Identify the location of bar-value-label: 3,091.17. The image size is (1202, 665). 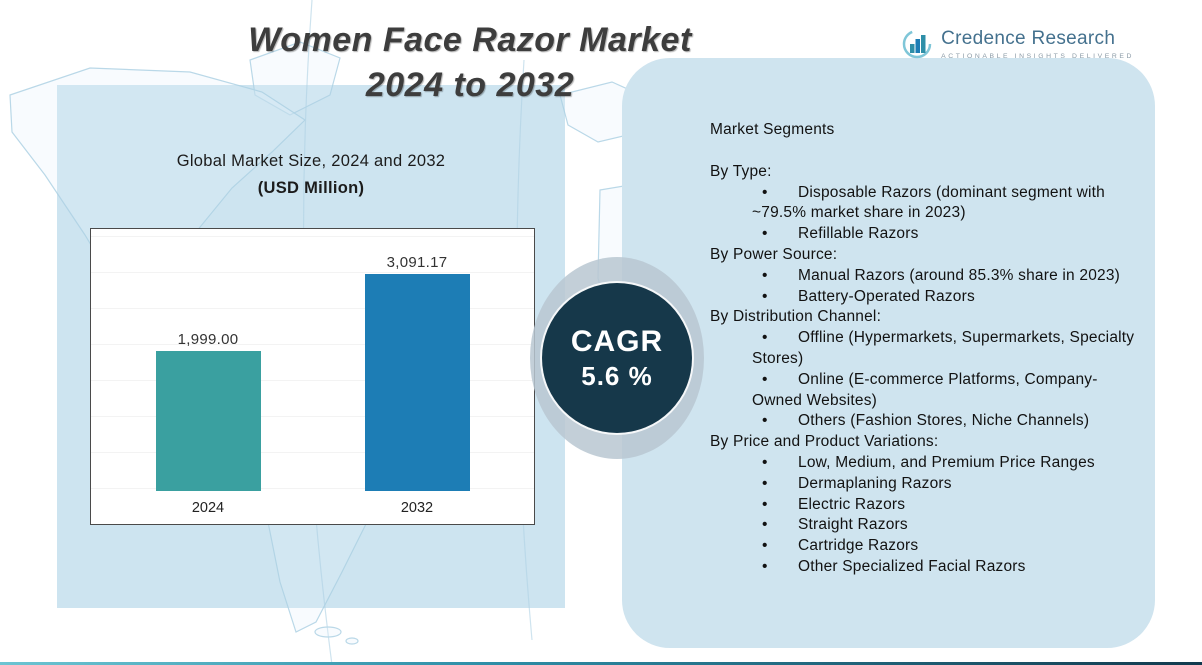
(417, 262).